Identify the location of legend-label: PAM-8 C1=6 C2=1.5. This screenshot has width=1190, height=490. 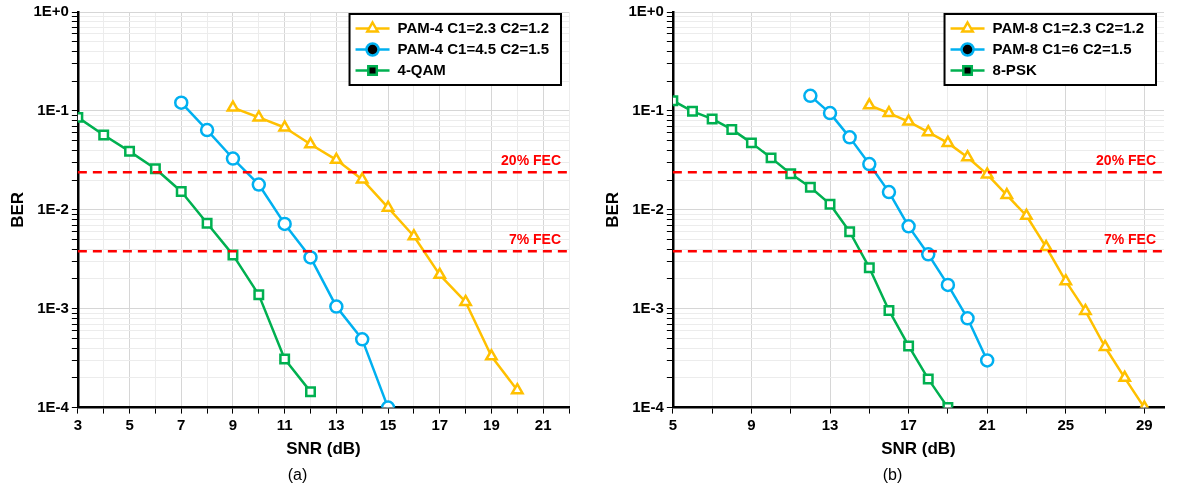
(1062, 48).